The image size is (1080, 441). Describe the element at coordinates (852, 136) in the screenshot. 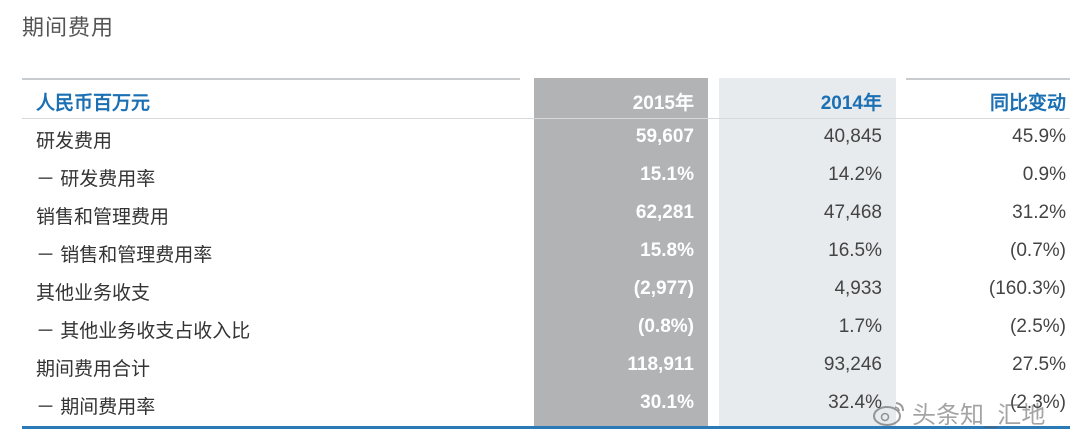

I see `row-value-2014: 40,845` at that location.